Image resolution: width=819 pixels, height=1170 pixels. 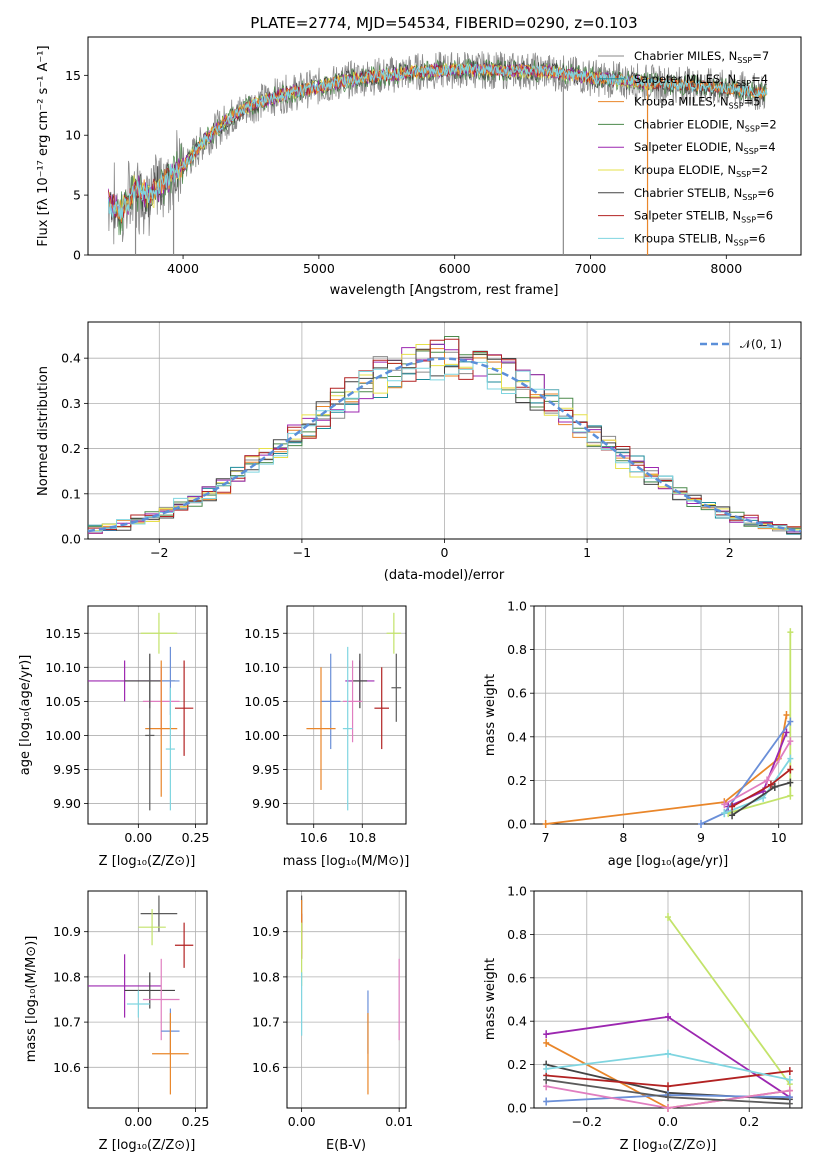 I want to click on mass-vs-ebv-panel: E(B-V) 0.00 0.01 10.6 10.7 10.8 10.9, so click(x=332, y=1021).